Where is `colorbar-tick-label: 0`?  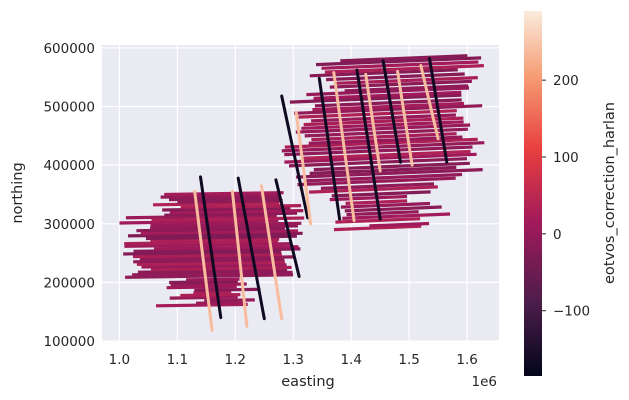
colorbar-tick-label: 0 is located at coordinates (557, 235).